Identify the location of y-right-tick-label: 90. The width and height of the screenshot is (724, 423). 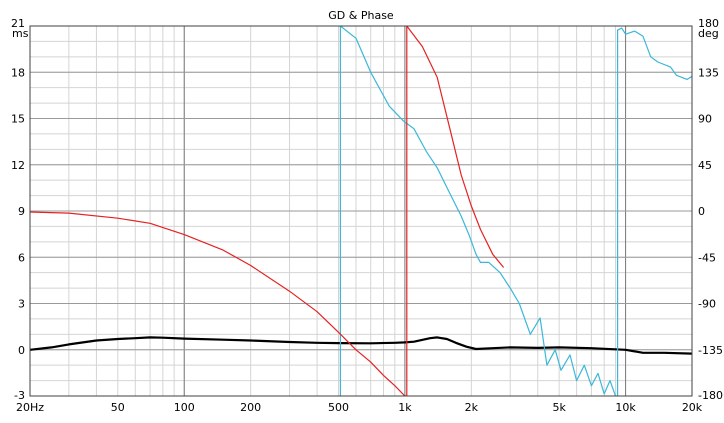
(705, 119).